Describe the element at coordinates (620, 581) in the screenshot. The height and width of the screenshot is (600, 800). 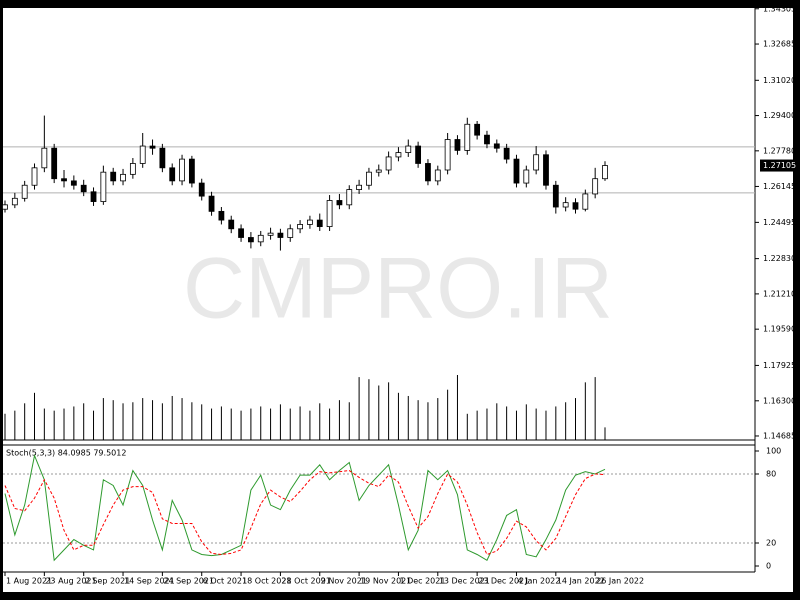
I see `x-tick-label: 26 Jan 2022` at that location.